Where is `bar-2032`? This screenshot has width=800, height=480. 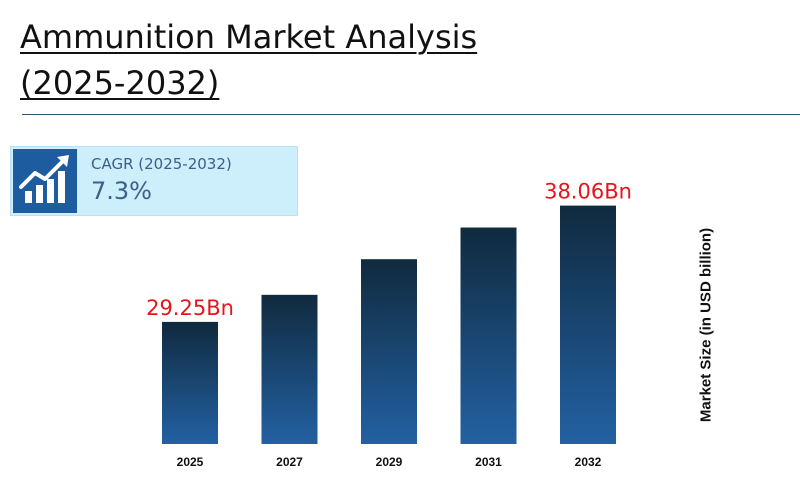
bar-2032 is located at coordinates (588, 324).